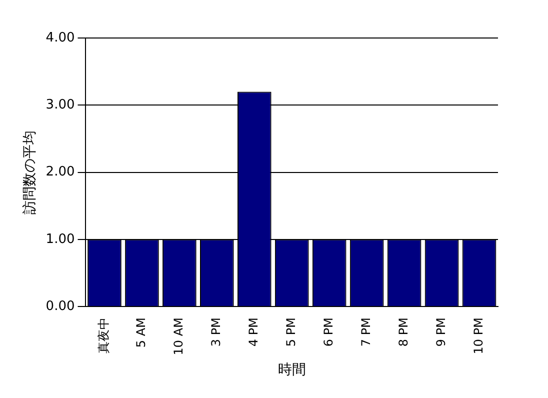  What do you see at coordinates (60, 306) in the screenshot?
I see `y-tick-label: 0.00` at bounding box center [60, 306].